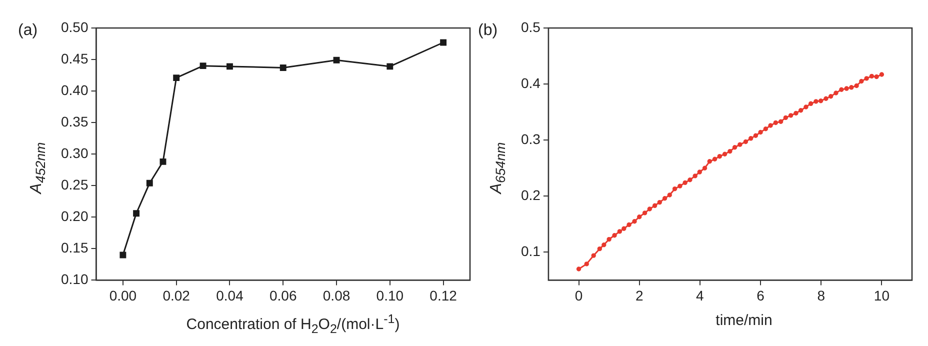  Describe the element at coordinates (639, 295) in the screenshot. I see `x-tick-label: 2` at that location.